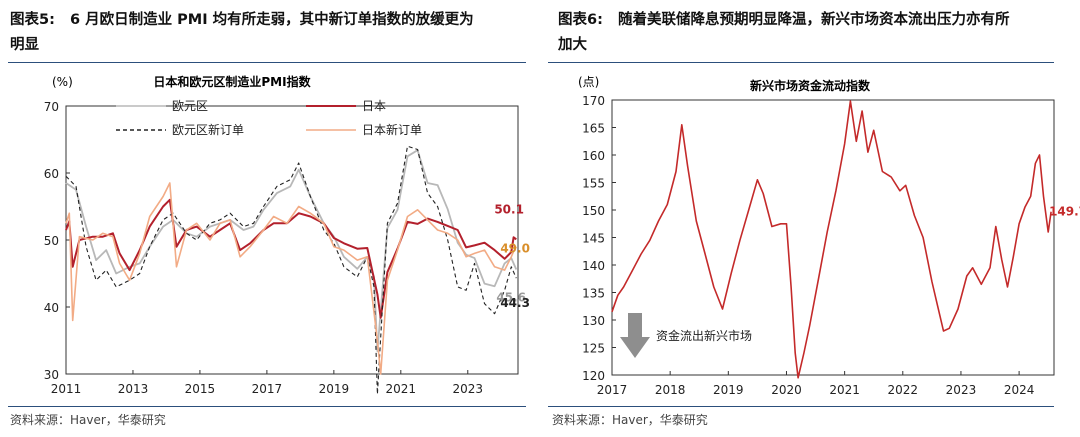 The height and width of the screenshot is (437, 1080). Describe the element at coordinates (392, 129) in the screenshot. I see `legend-label: 日本新订单` at that location.